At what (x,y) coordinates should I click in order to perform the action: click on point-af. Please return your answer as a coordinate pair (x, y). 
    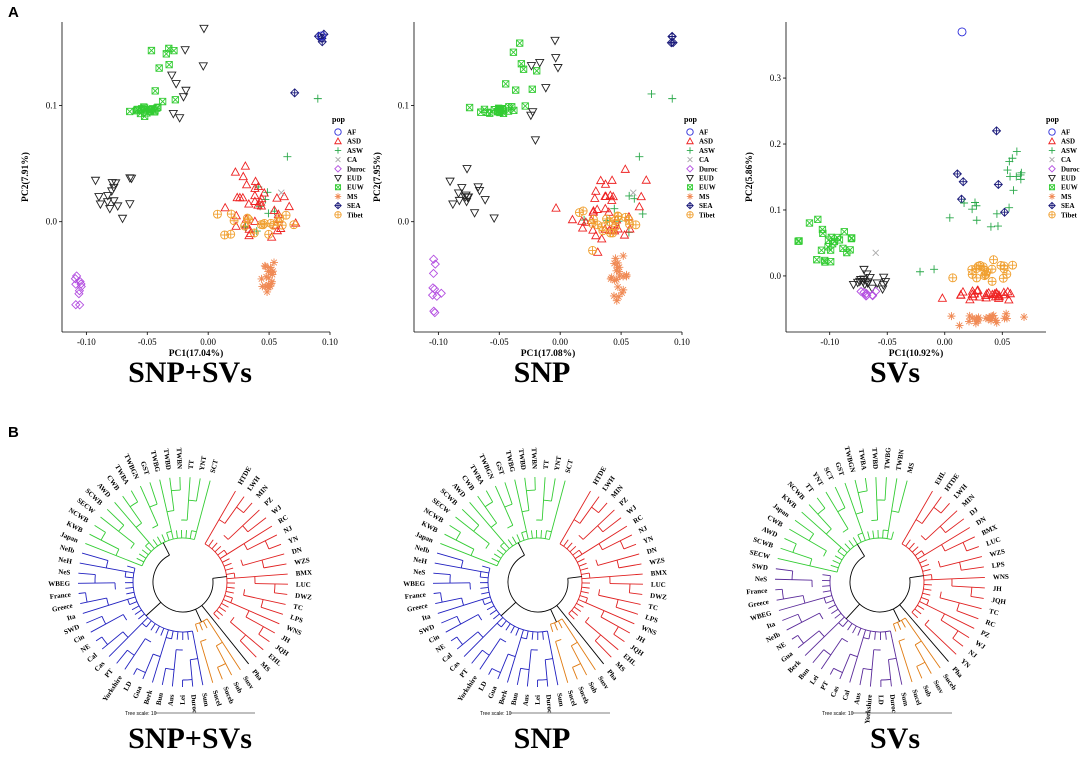
    Looking at the image, I should click on (962, 32).